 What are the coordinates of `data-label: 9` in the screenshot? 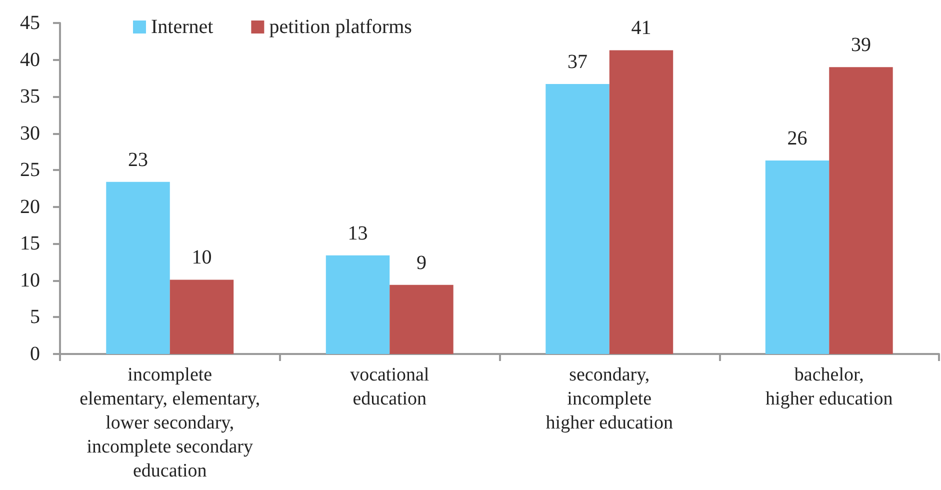 It's located at (421, 263).